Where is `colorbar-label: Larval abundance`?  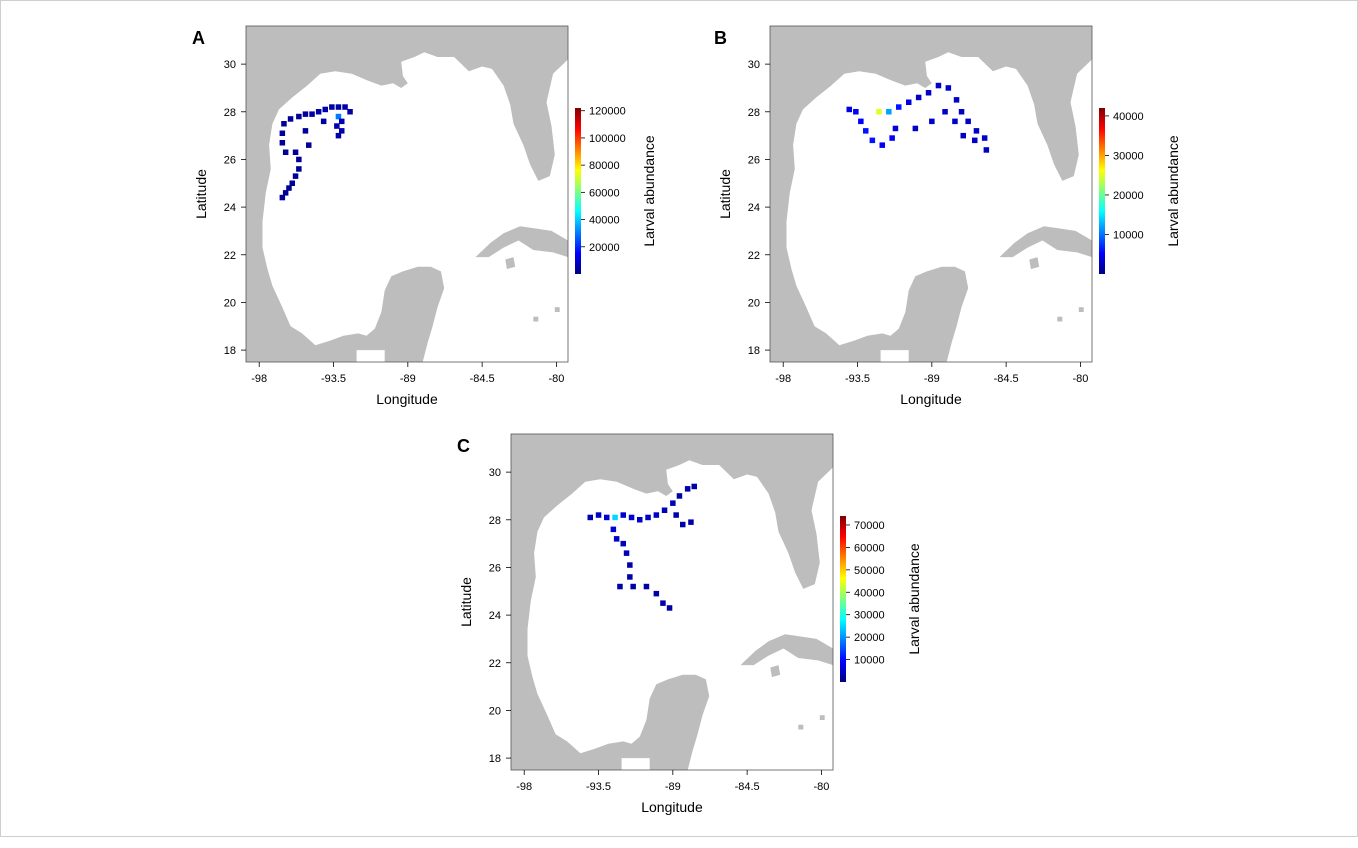
colorbar-label: Larval abundance is located at coordinates (914, 599).